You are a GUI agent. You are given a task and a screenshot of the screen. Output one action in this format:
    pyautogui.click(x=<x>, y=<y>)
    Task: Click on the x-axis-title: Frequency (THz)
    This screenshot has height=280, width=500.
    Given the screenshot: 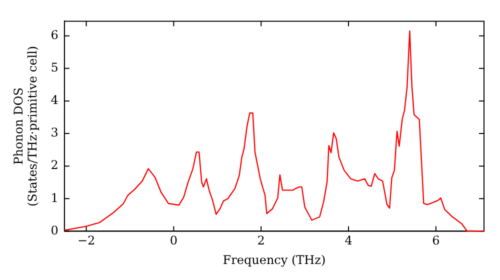 What is the action you would take?
    pyautogui.click(x=274, y=259)
    